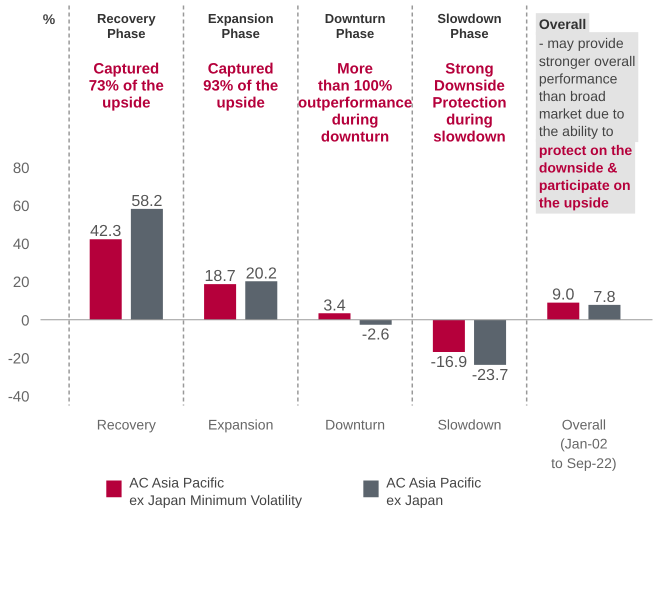 This screenshot has height=614, width=667. I want to click on y-tick-label: 40, so click(21, 245).